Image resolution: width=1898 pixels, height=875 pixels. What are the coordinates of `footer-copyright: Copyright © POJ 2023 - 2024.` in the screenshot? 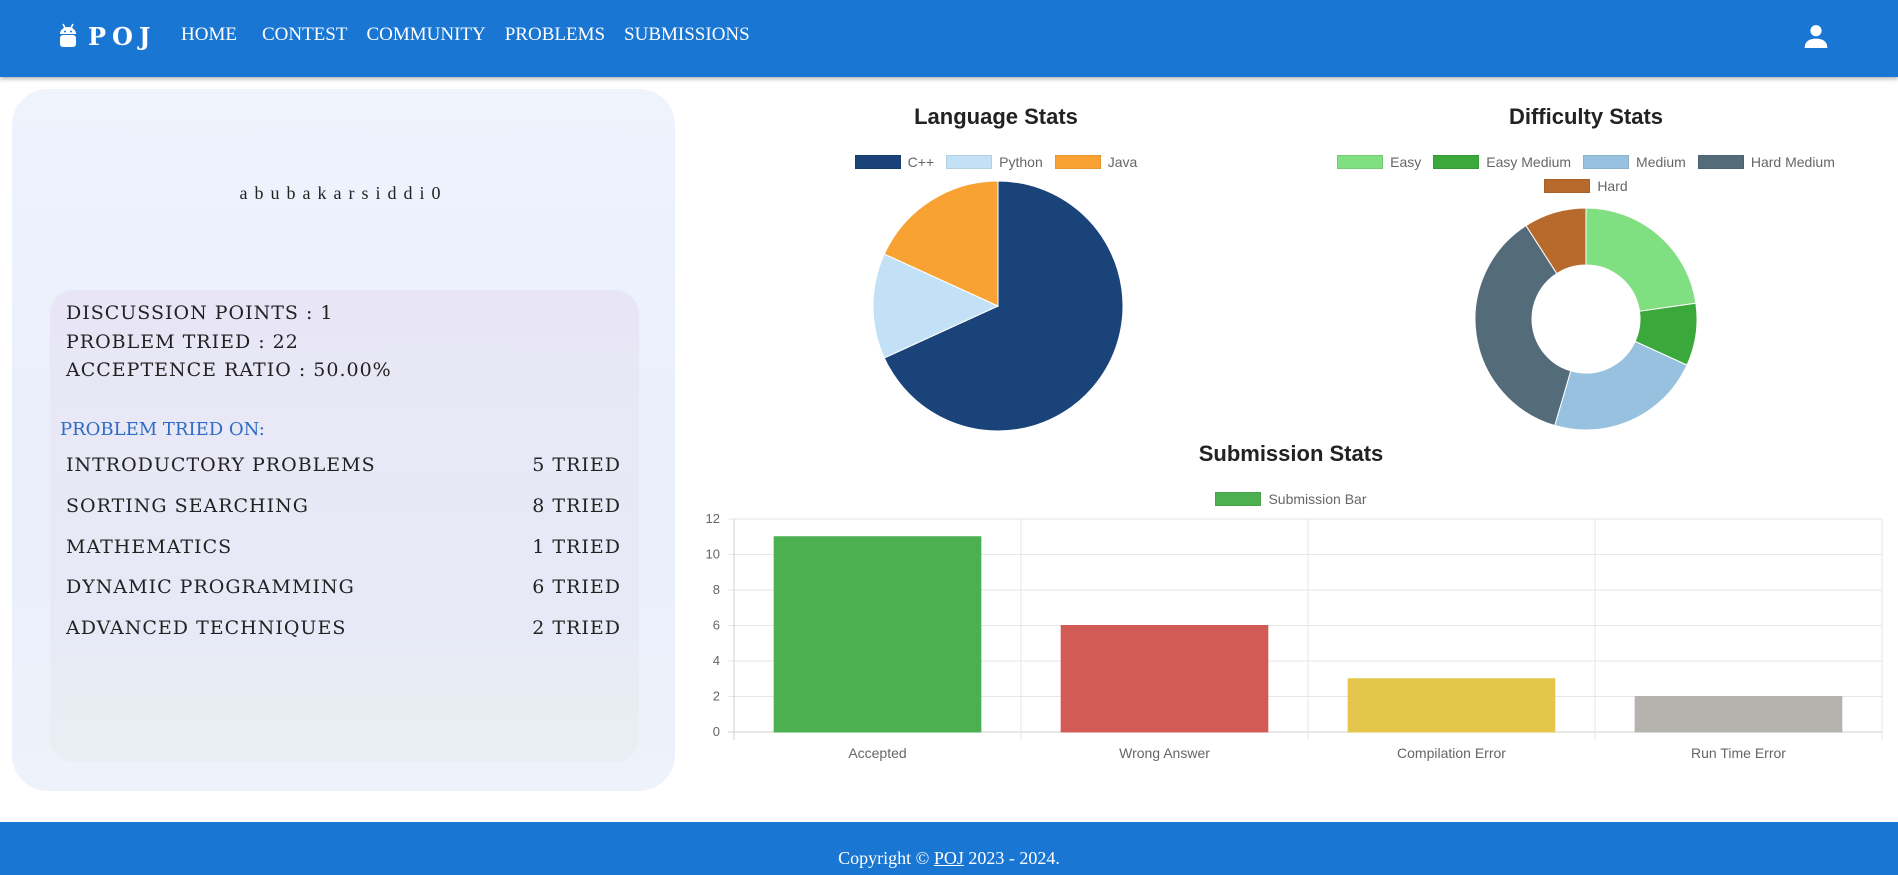 It's located at (949, 858).